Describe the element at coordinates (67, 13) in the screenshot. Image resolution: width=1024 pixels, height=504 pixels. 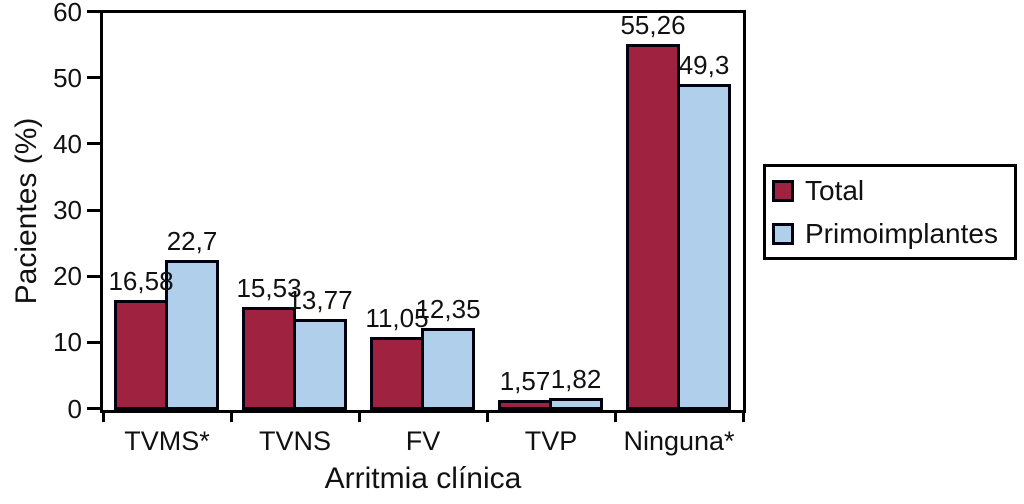
I see `y-tick-label: 60` at that location.